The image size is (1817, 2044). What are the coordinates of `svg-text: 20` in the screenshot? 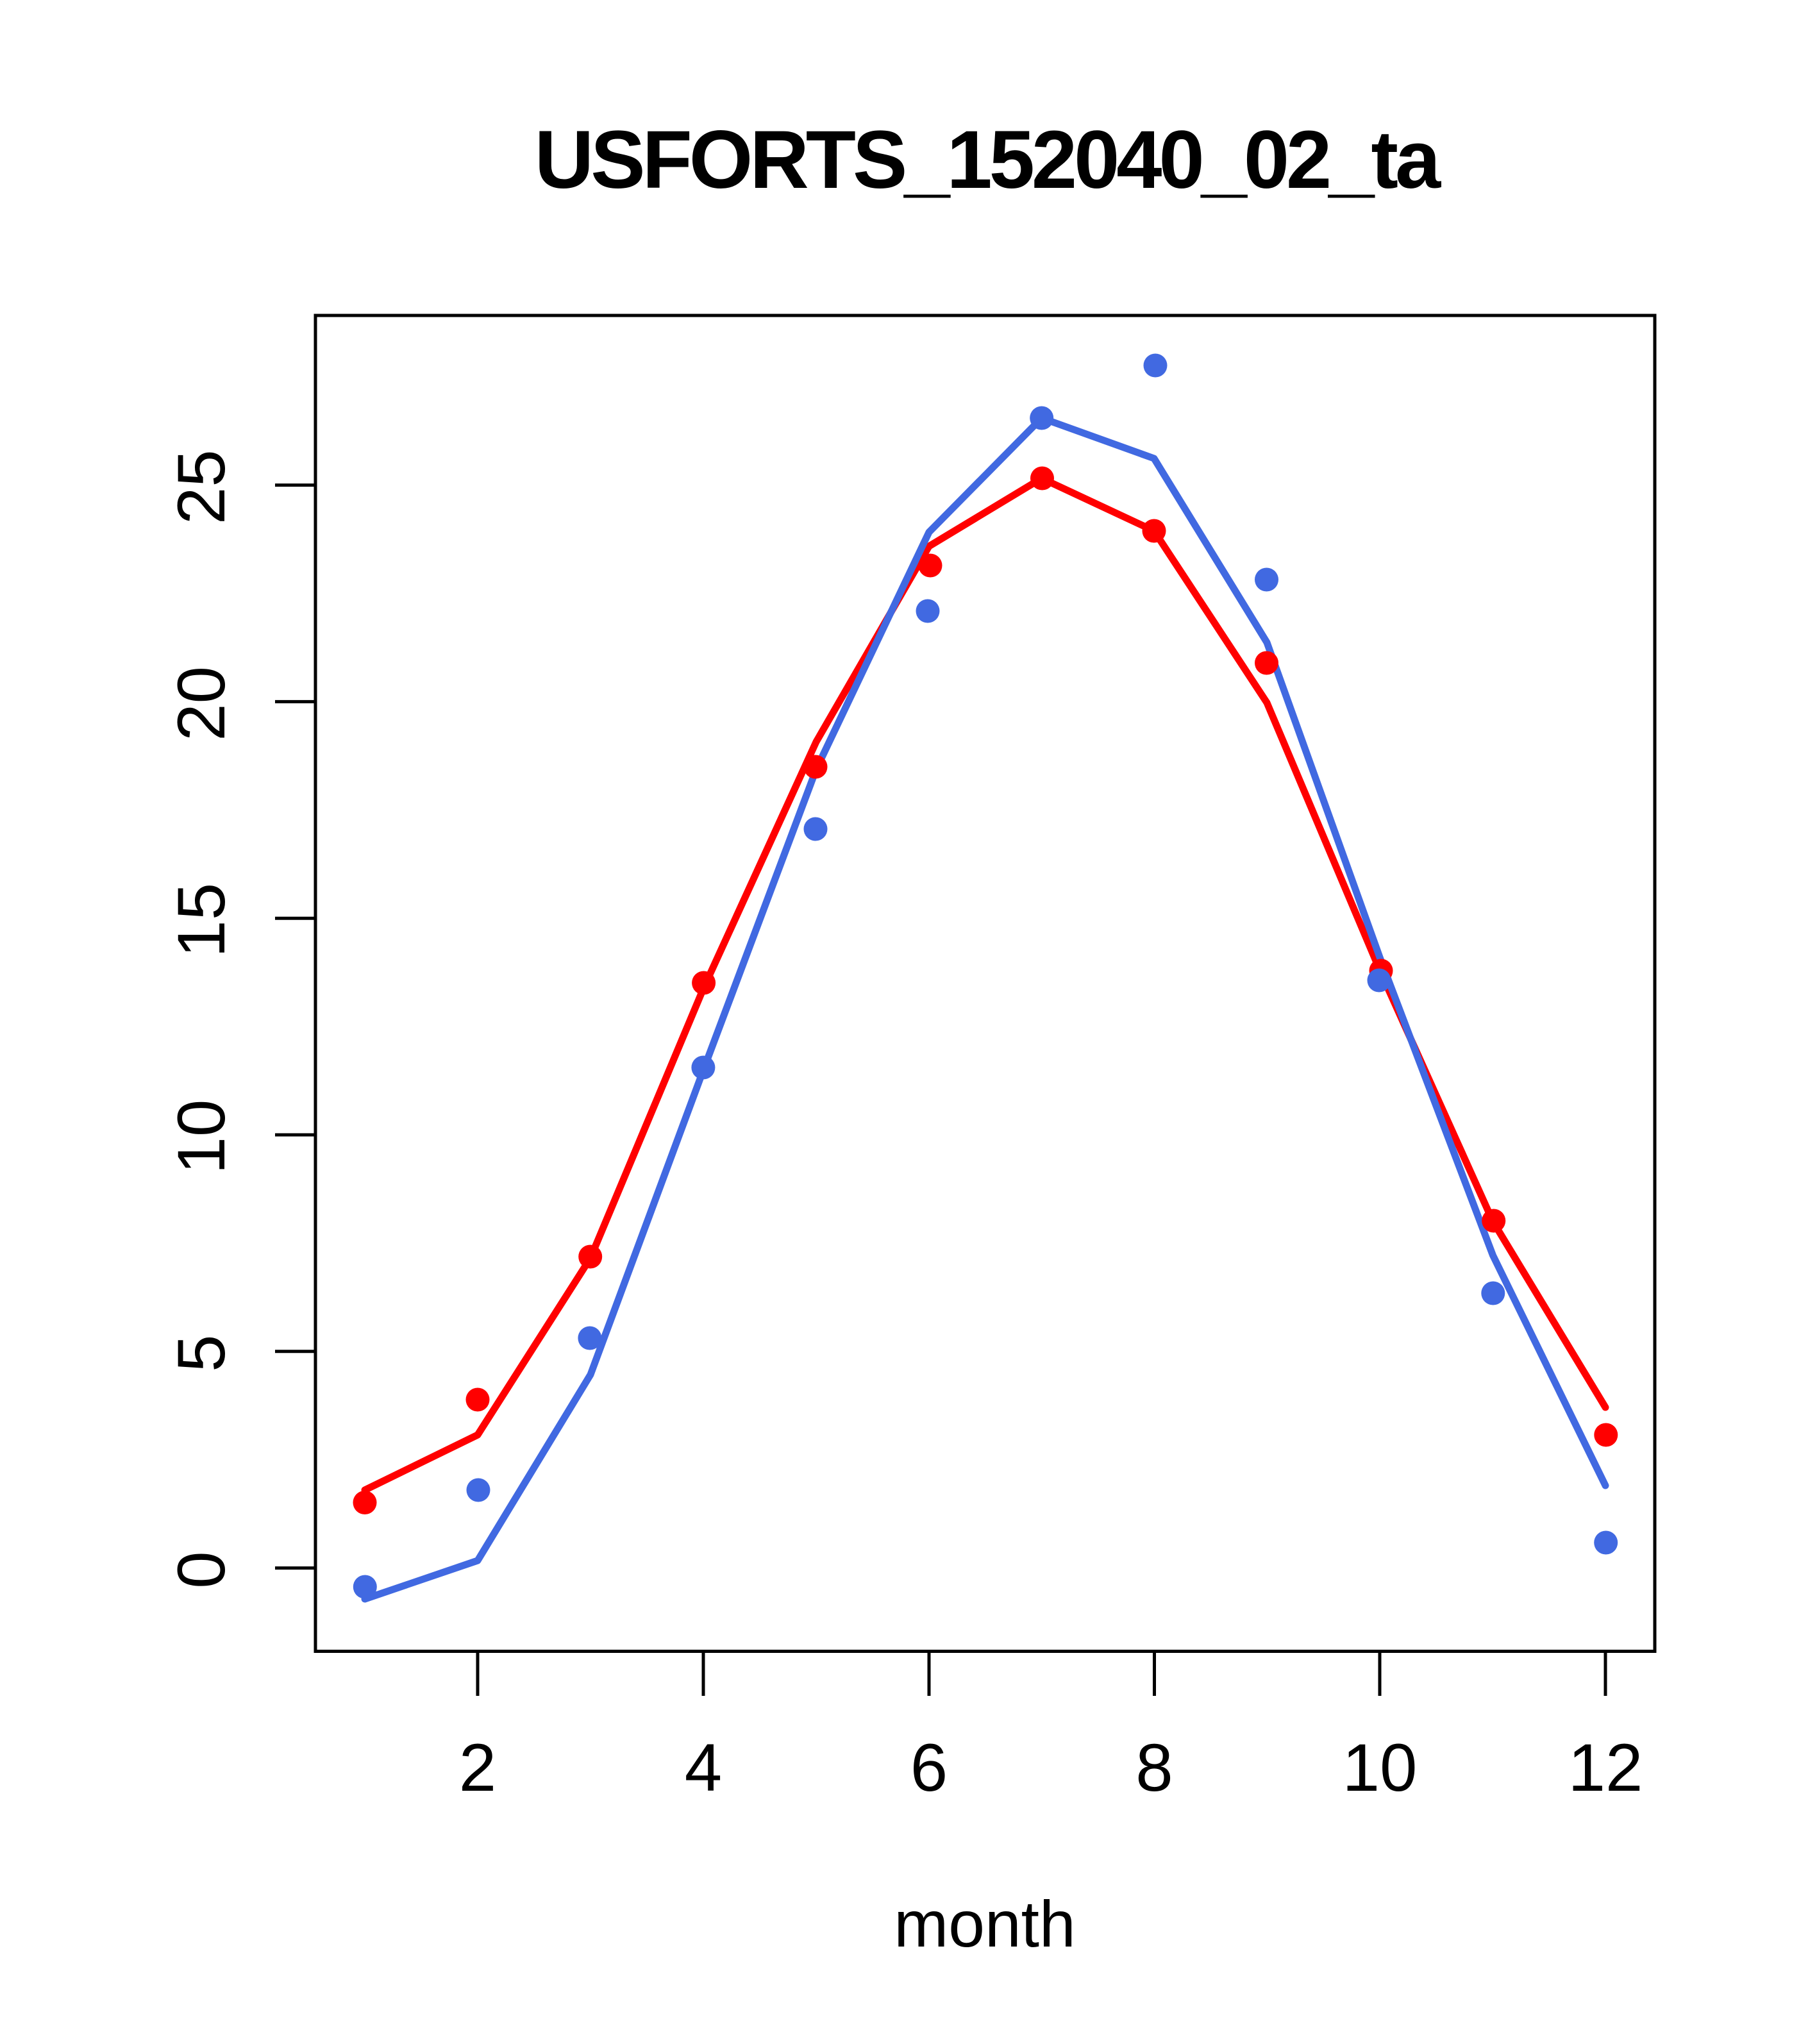 It's located at (201, 704).